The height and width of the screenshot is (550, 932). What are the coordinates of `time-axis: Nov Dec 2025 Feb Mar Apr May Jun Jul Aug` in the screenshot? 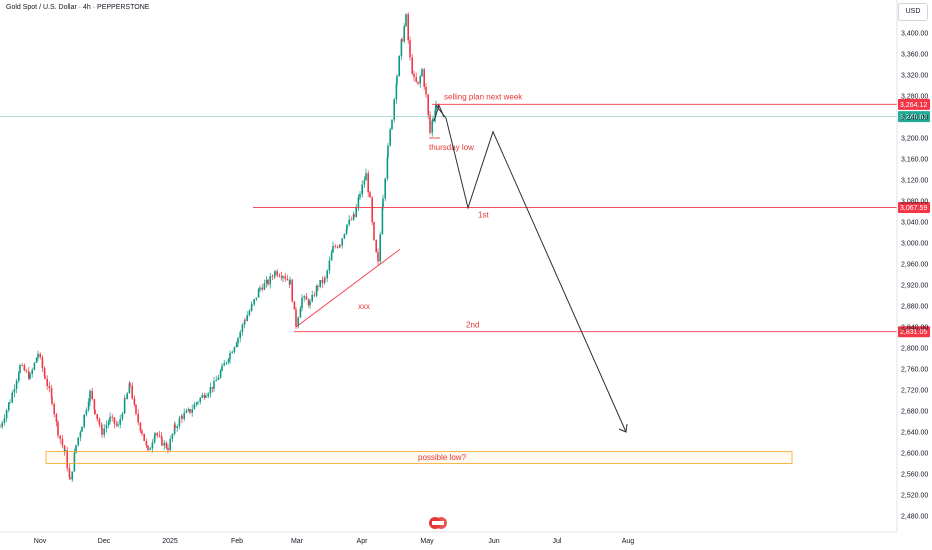 It's located at (448, 538).